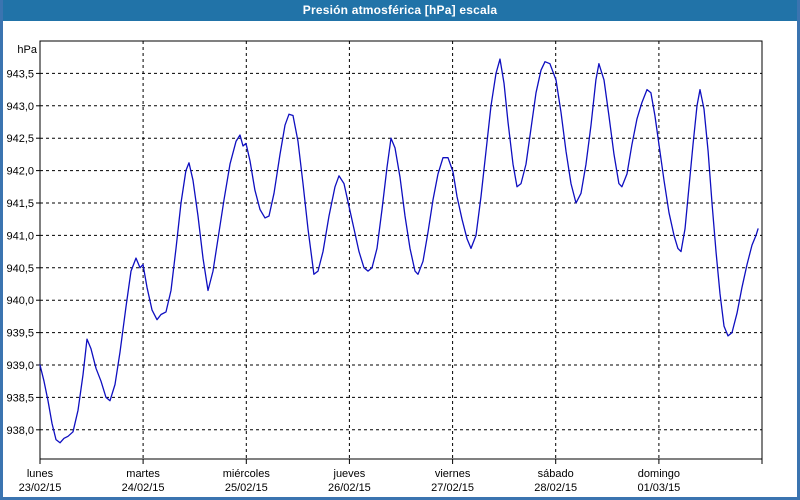 This screenshot has height=500, width=800. I want to click on y-tick-label: 939,0, so click(20, 366).